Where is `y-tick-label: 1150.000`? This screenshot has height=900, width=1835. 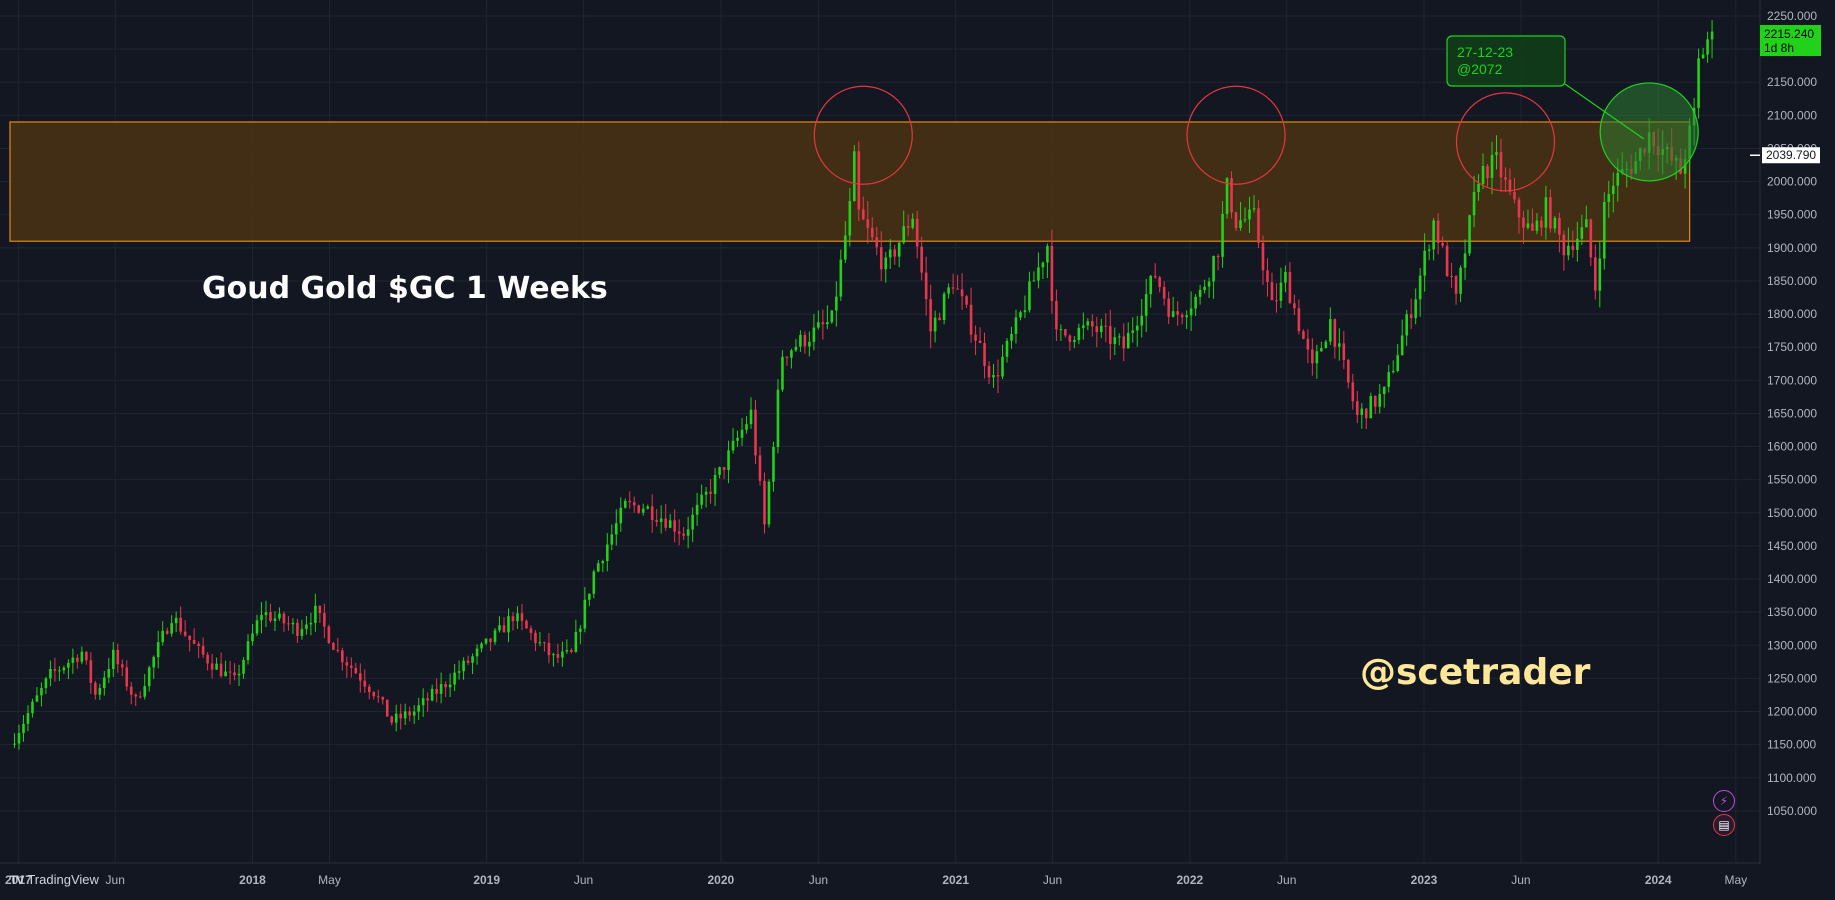
y-tick-label: 1150.000 is located at coordinates (1791, 745).